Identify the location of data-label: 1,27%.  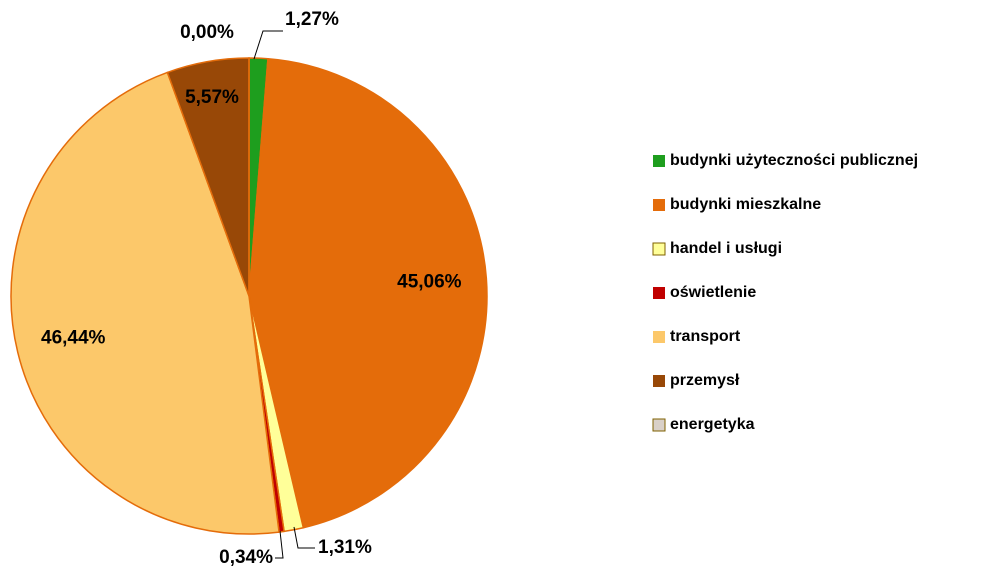
(312, 19).